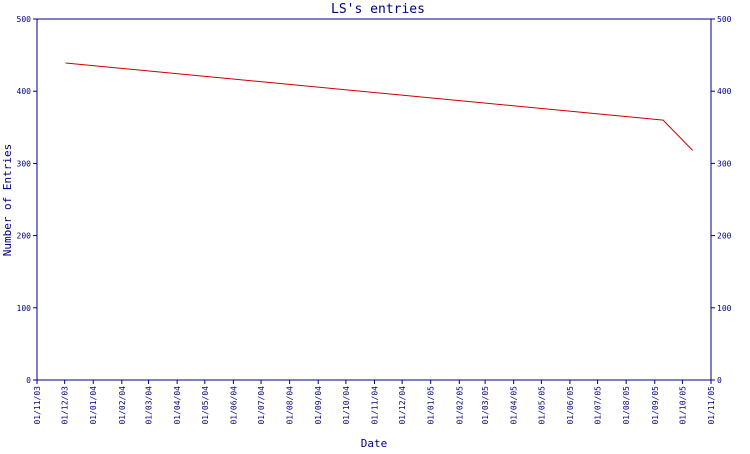 The image size is (750, 454). Describe the element at coordinates (402, 405) in the screenshot. I see `x-tick-label: 01/12/04` at that location.